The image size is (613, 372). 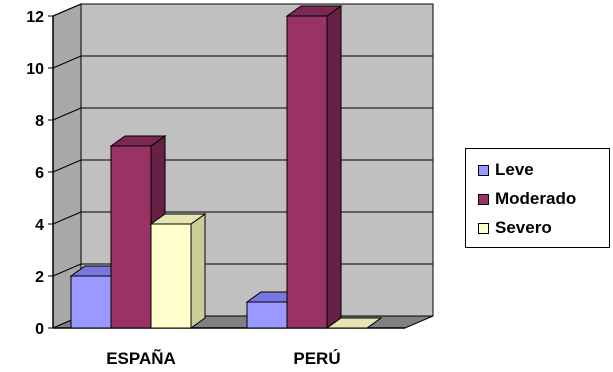 I want to click on legend-label-moderado: Moderado, so click(x=536, y=198).